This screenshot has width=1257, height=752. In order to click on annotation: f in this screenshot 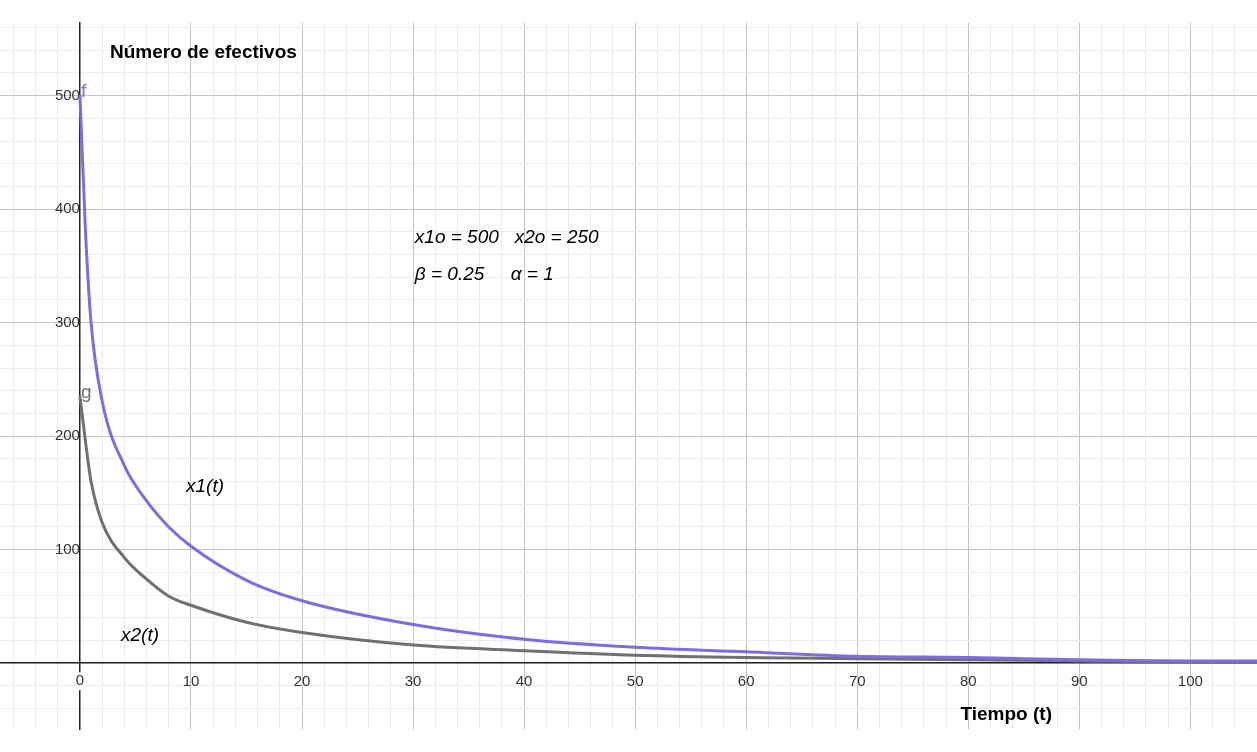, I will do `click(83, 90)`.